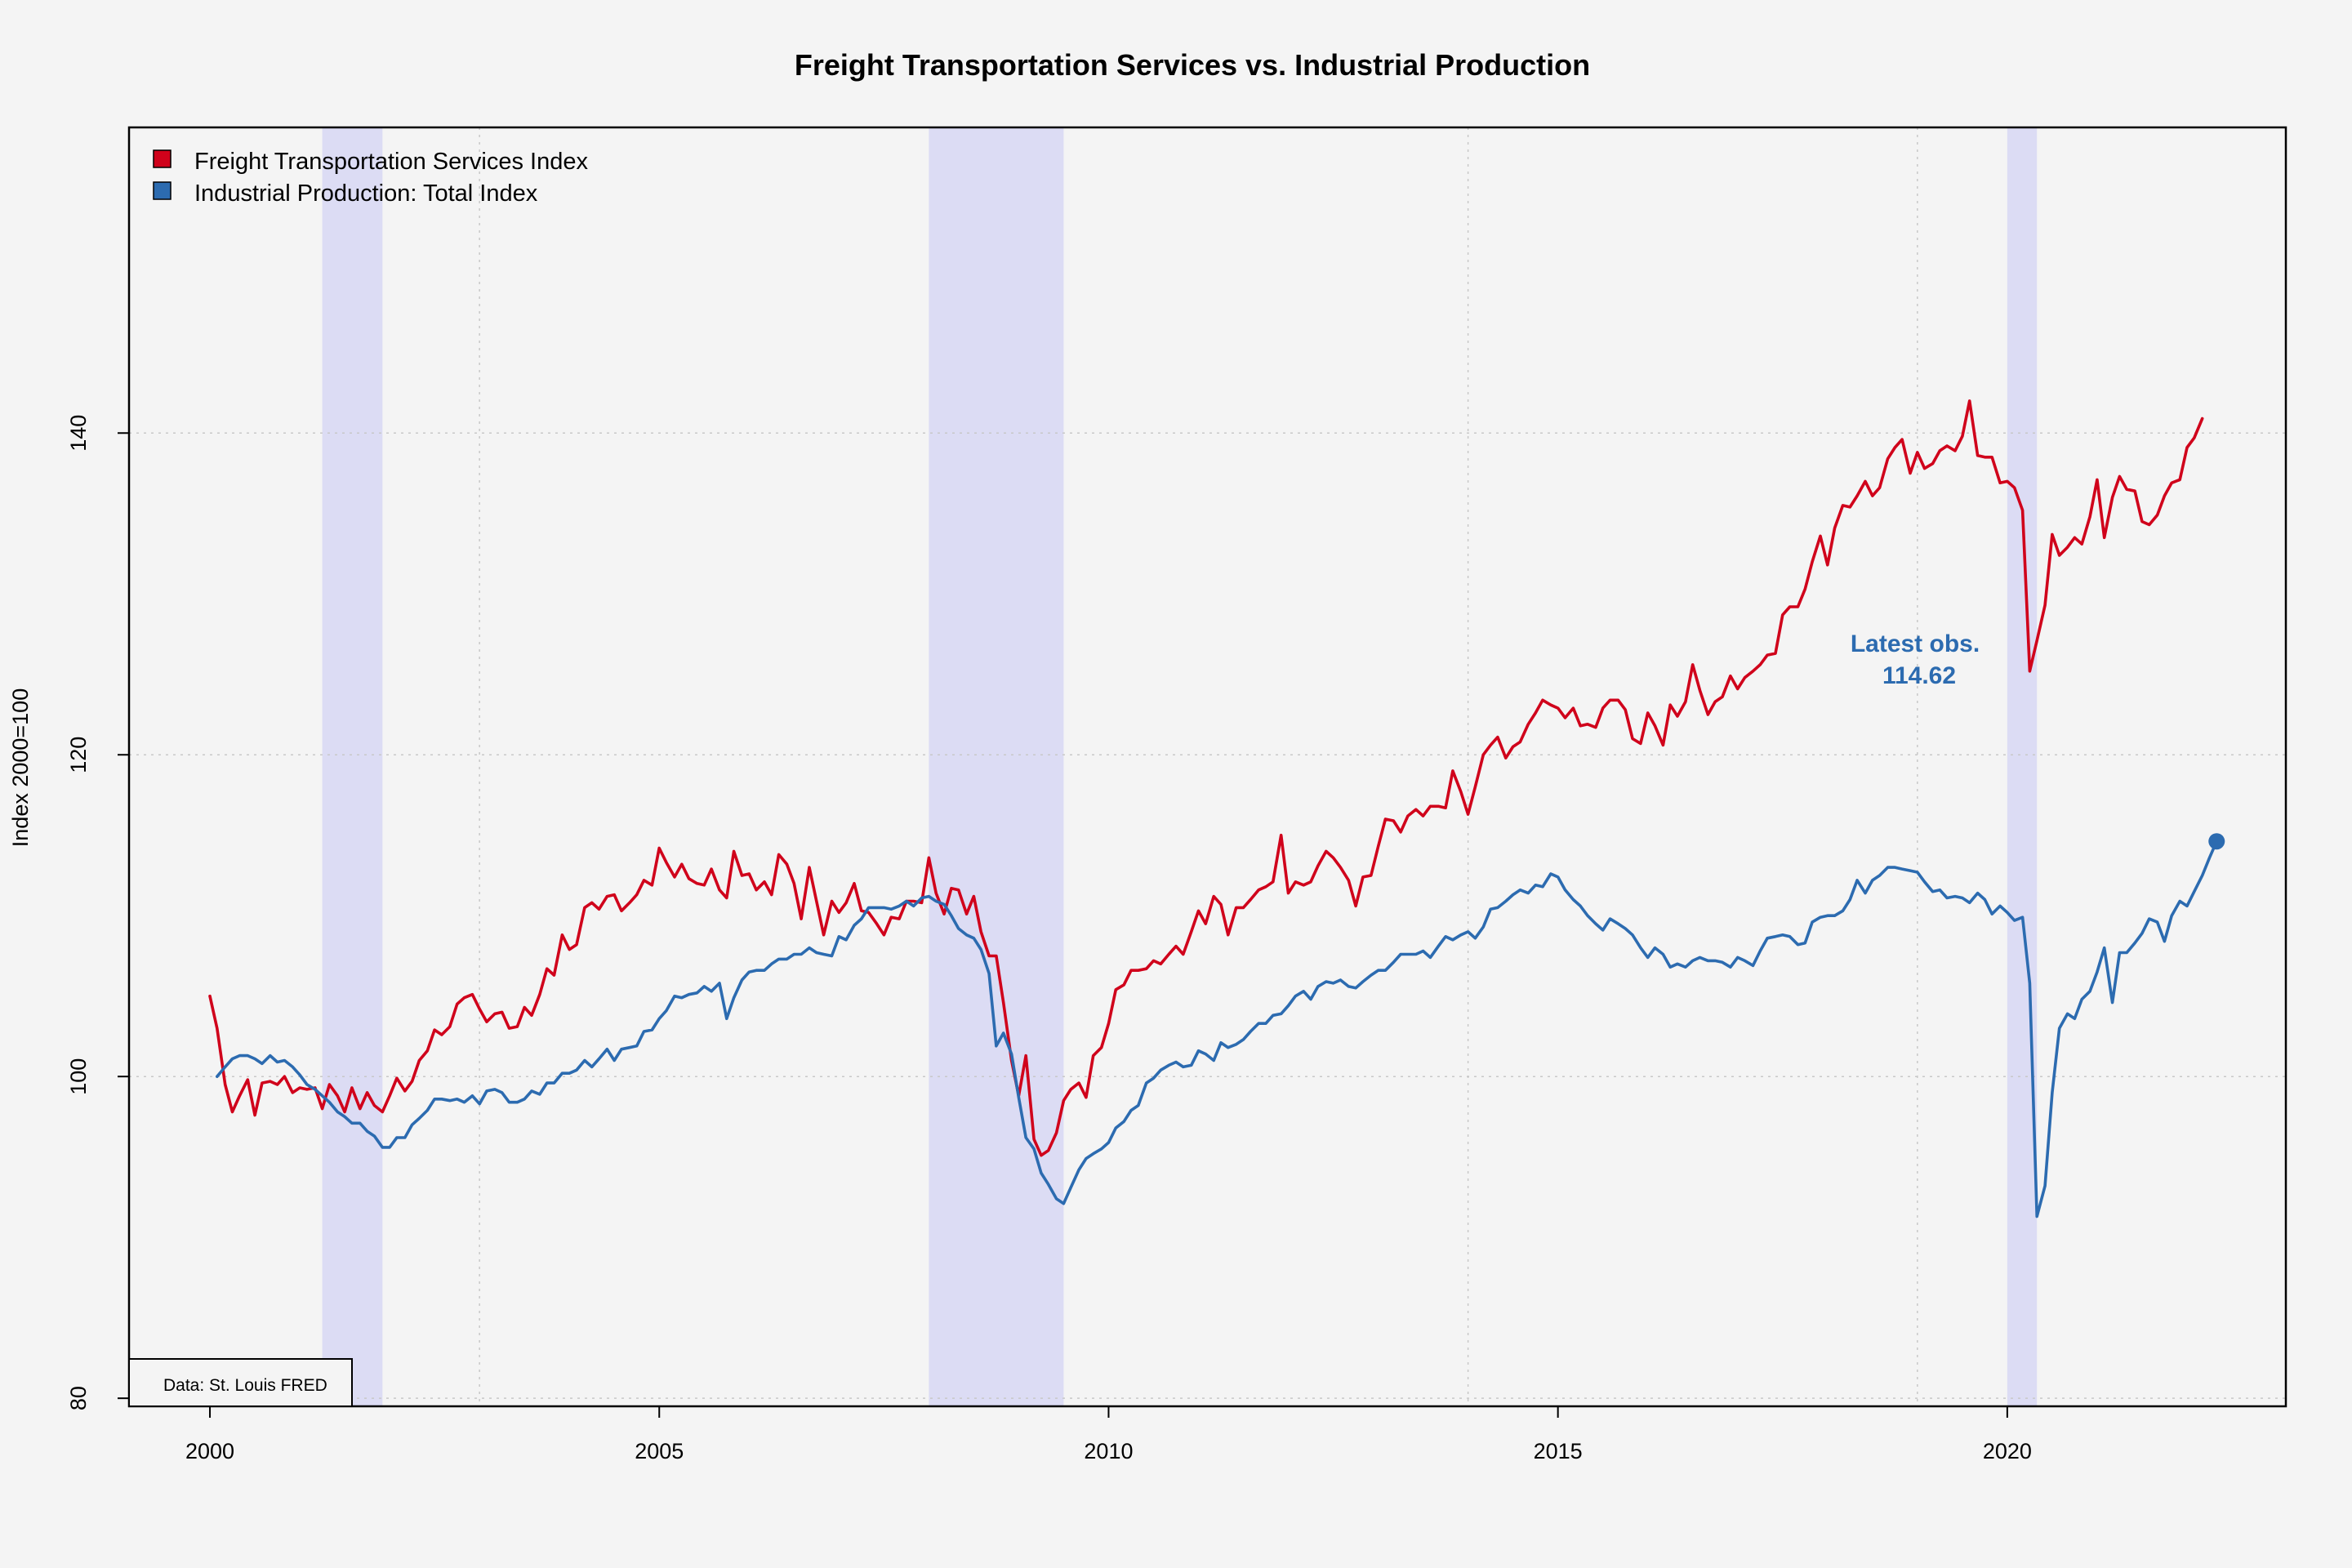  I want to click on annotation-line-1: Latest obs., so click(1915, 643).